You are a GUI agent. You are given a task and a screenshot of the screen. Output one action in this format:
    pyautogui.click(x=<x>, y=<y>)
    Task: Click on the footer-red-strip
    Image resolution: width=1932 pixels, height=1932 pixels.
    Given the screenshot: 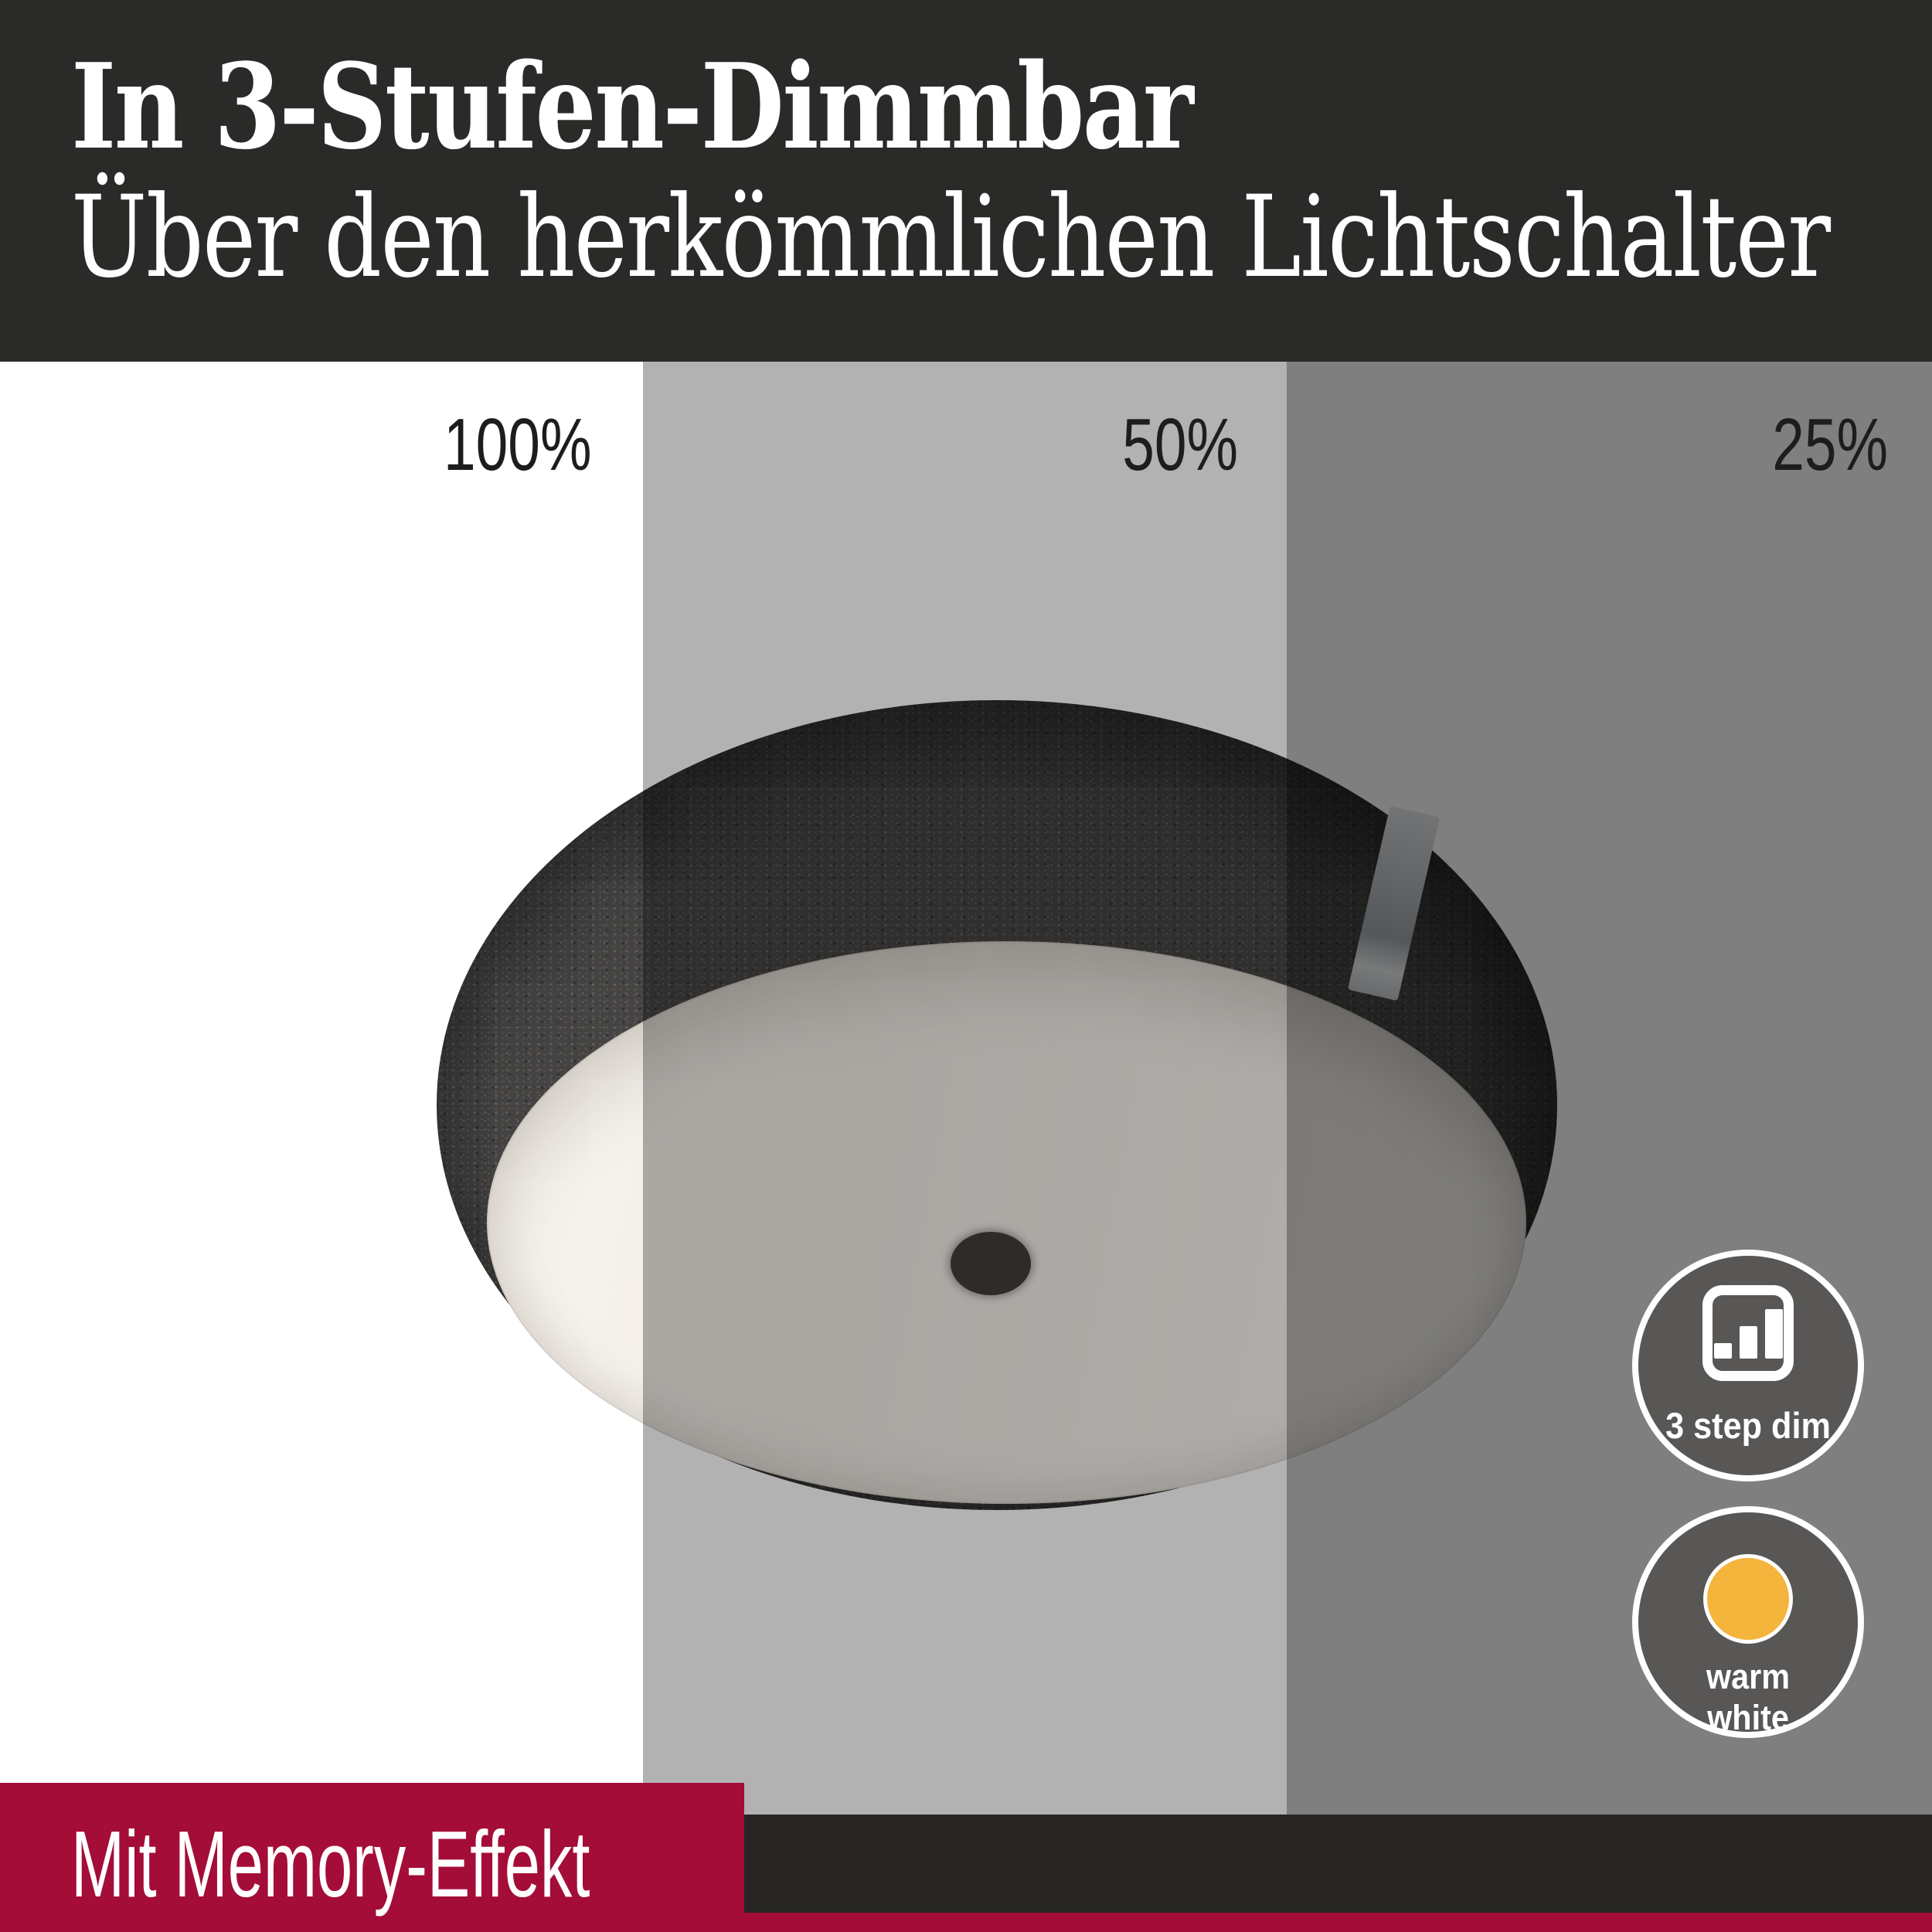 What is the action you would take?
    pyautogui.click(x=1338, y=1923)
    